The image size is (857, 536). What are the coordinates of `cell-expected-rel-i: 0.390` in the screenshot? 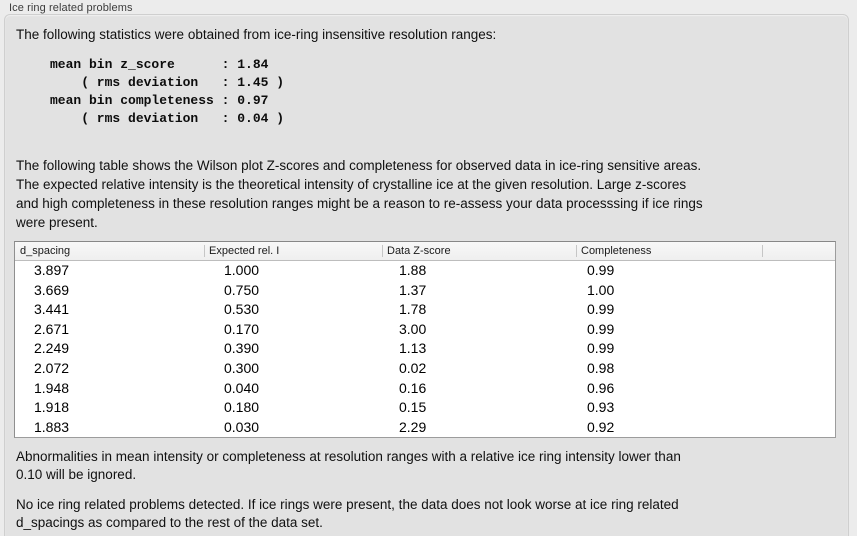 It's located at (242, 348).